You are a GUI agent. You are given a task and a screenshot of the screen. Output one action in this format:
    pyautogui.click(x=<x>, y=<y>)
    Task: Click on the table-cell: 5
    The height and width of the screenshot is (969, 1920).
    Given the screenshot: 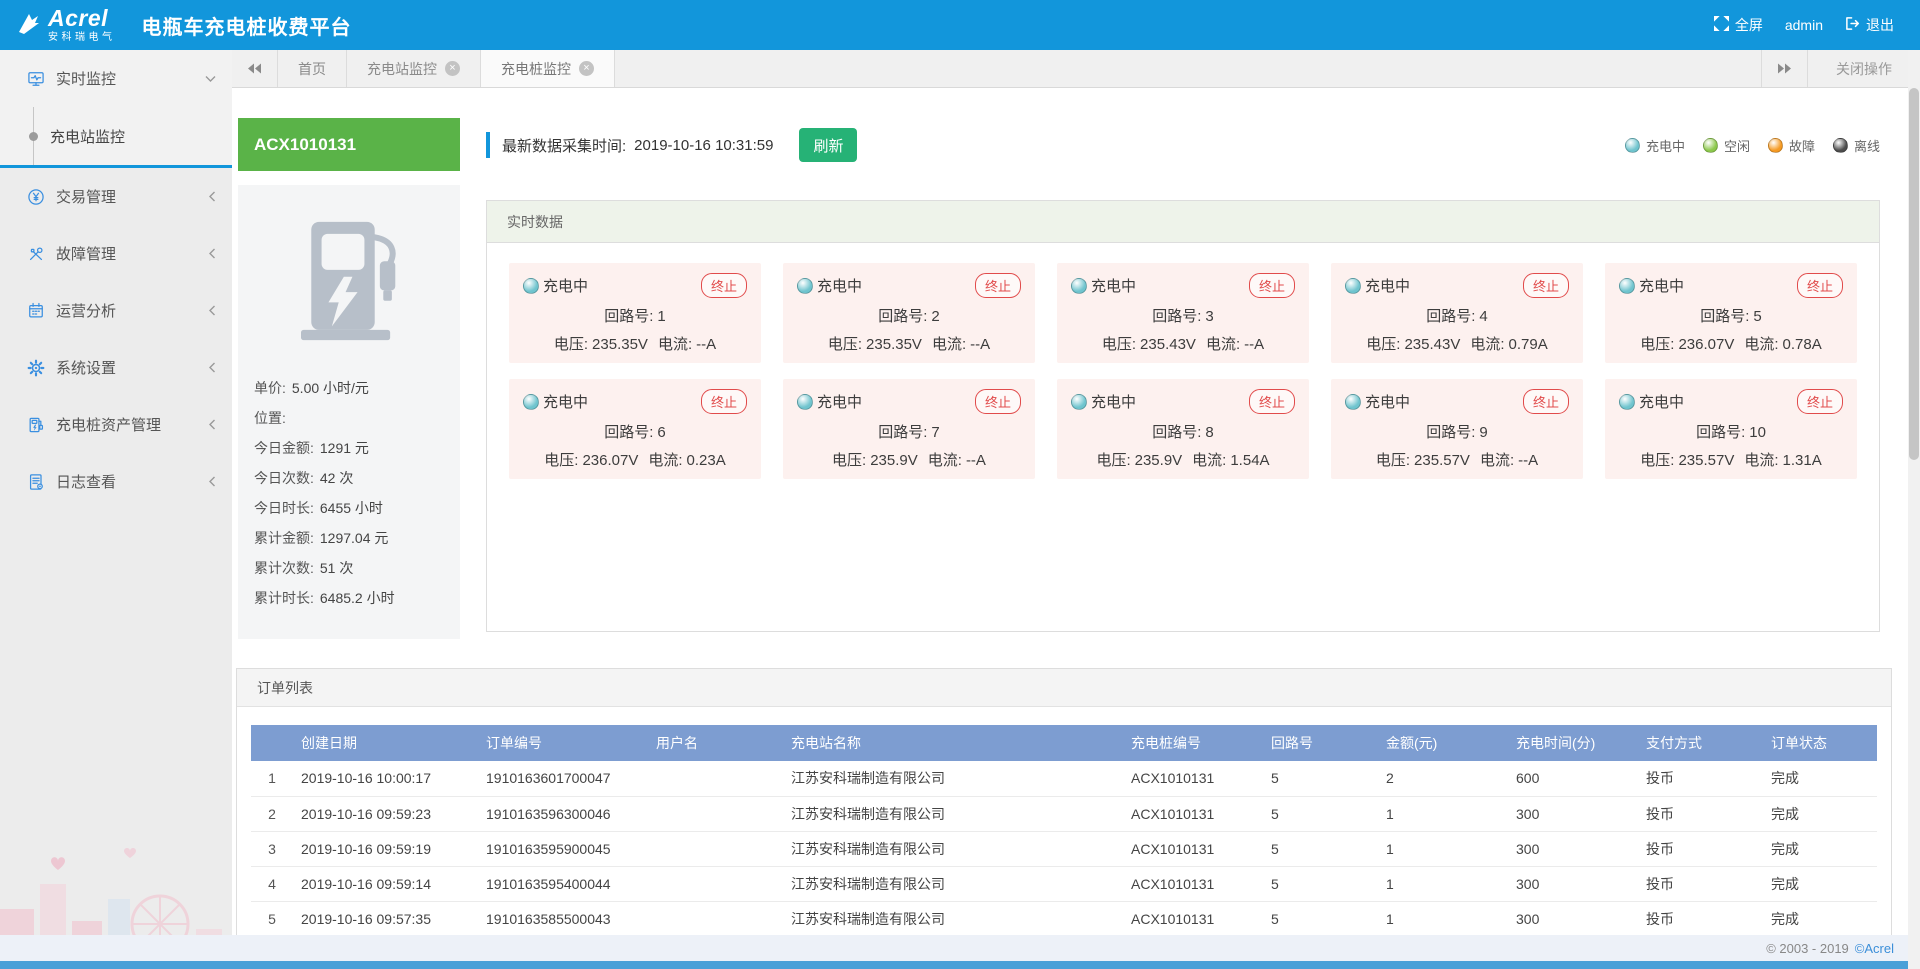 What is the action you would take?
    pyautogui.click(x=1320, y=849)
    